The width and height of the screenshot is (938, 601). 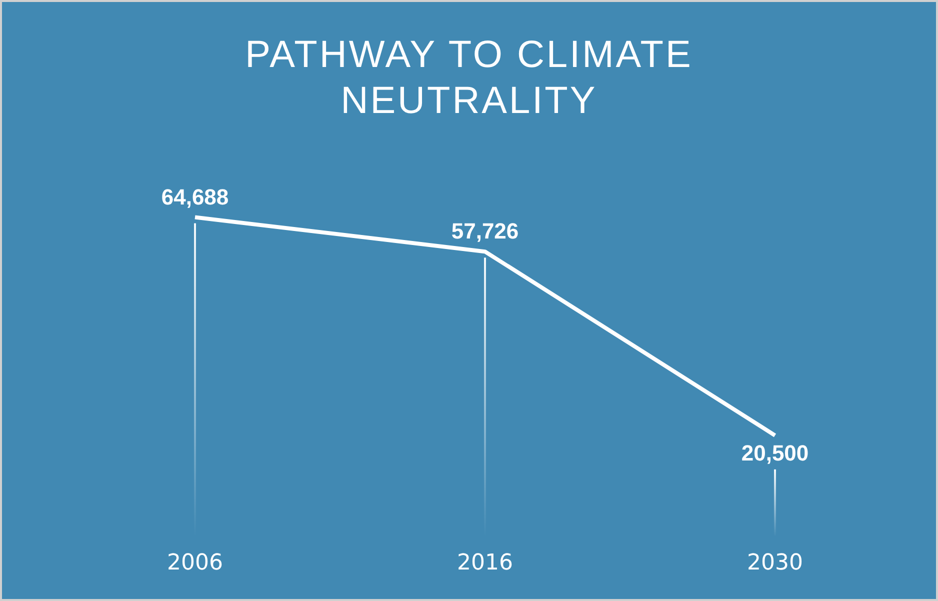 What do you see at coordinates (195, 563) in the screenshot?
I see `x-tick-label: 2006` at bounding box center [195, 563].